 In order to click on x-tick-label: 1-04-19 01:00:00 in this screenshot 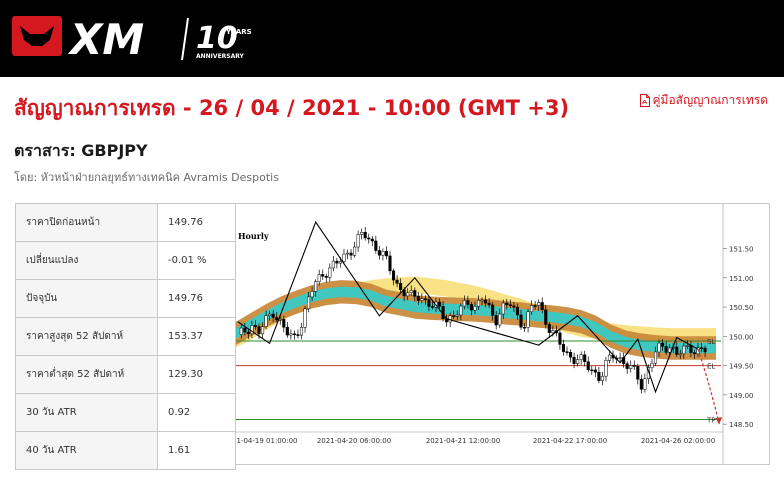, I will do `click(267, 441)`.